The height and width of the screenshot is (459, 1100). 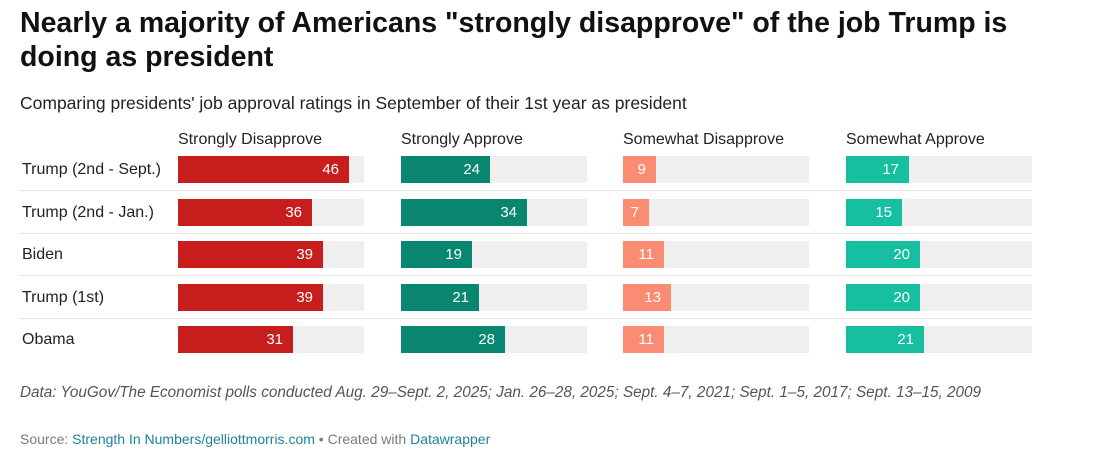 What do you see at coordinates (471, 169) in the screenshot?
I see `bar-value-label: 24` at bounding box center [471, 169].